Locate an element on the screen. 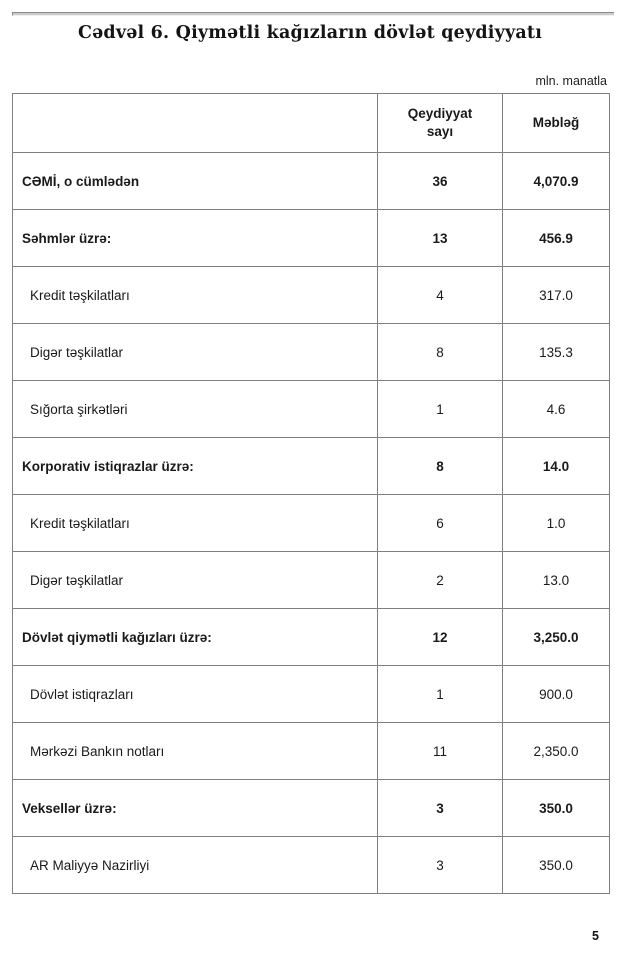  row-registration-count: 11 is located at coordinates (440, 751).